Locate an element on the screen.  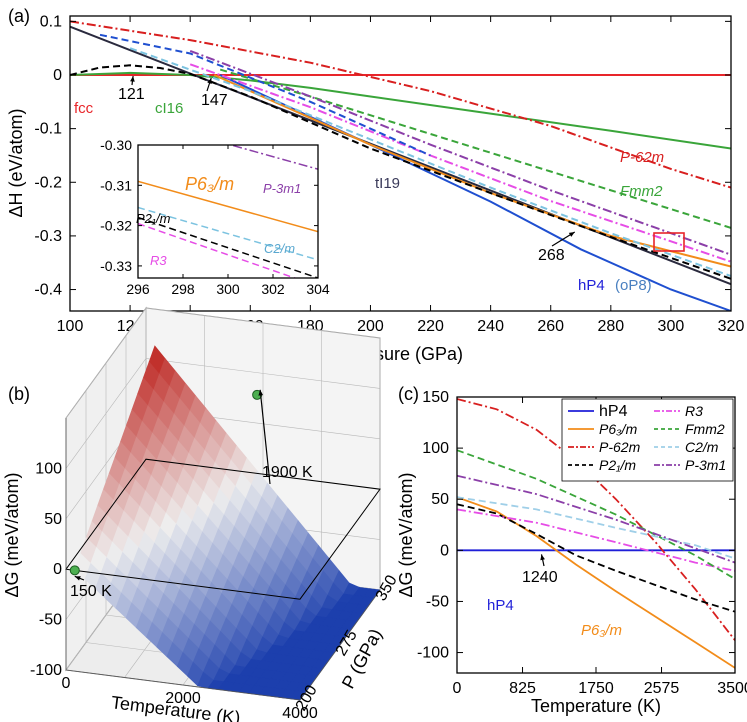
panel-b-arrow-1900k-head is located at coordinates (261, 392).